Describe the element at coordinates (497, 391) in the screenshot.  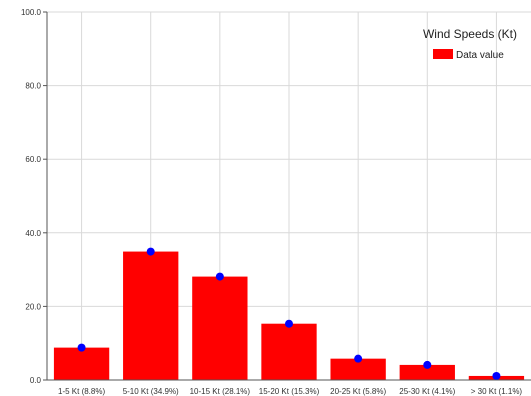
I see `x-tick-label: > 30 Kt (1.1%)` at that location.